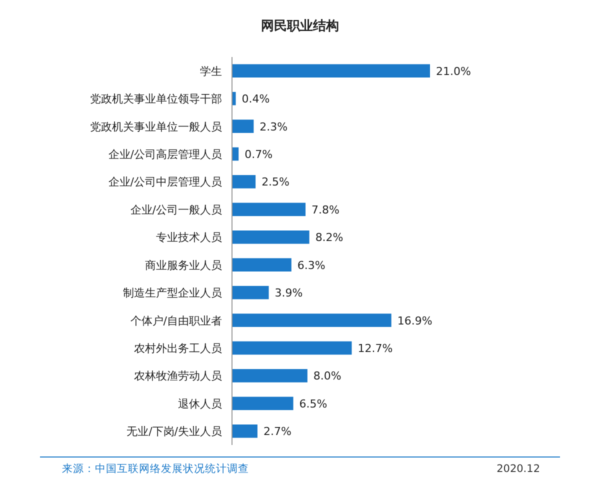 This screenshot has height=490, width=600. Describe the element at coordinates (288, 293) in the screenshot. I see `data-label: 3.9%` at that location.